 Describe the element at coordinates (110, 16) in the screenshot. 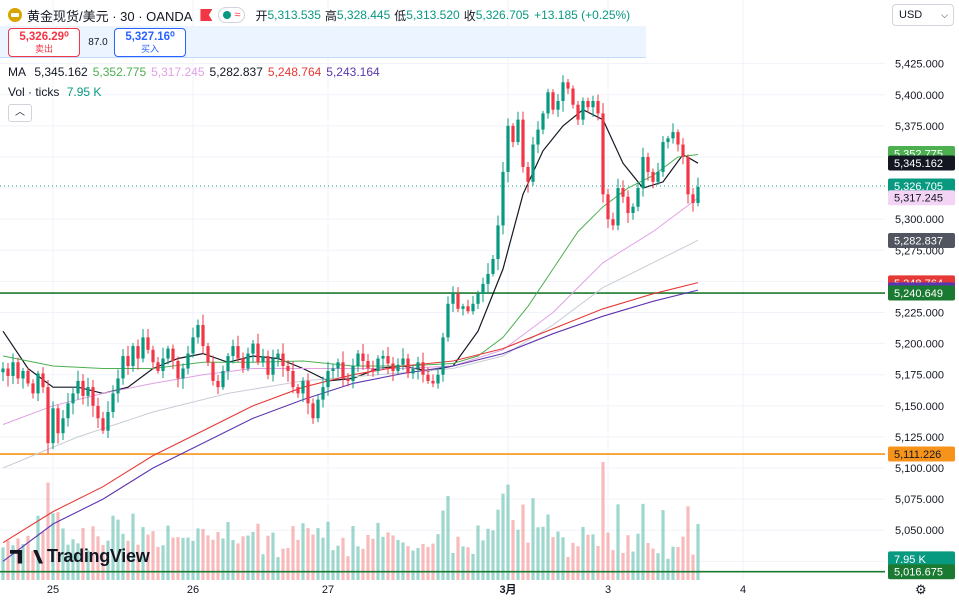

I see `symbol-title: 黄金现货/美元 · 30 · OANDA` at that location.